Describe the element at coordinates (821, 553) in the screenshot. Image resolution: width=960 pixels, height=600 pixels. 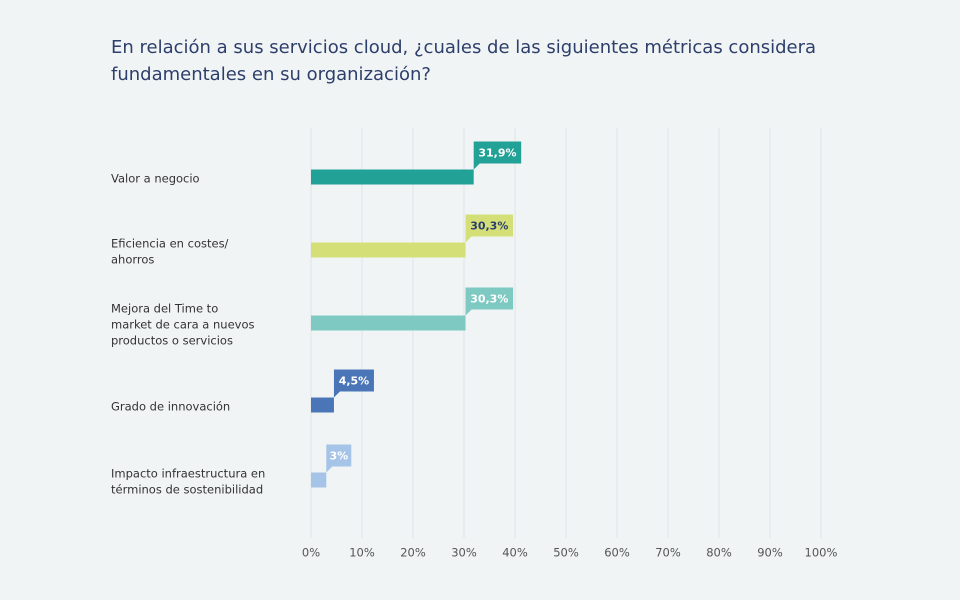
I see `x-tick-label: 100%` at that location.